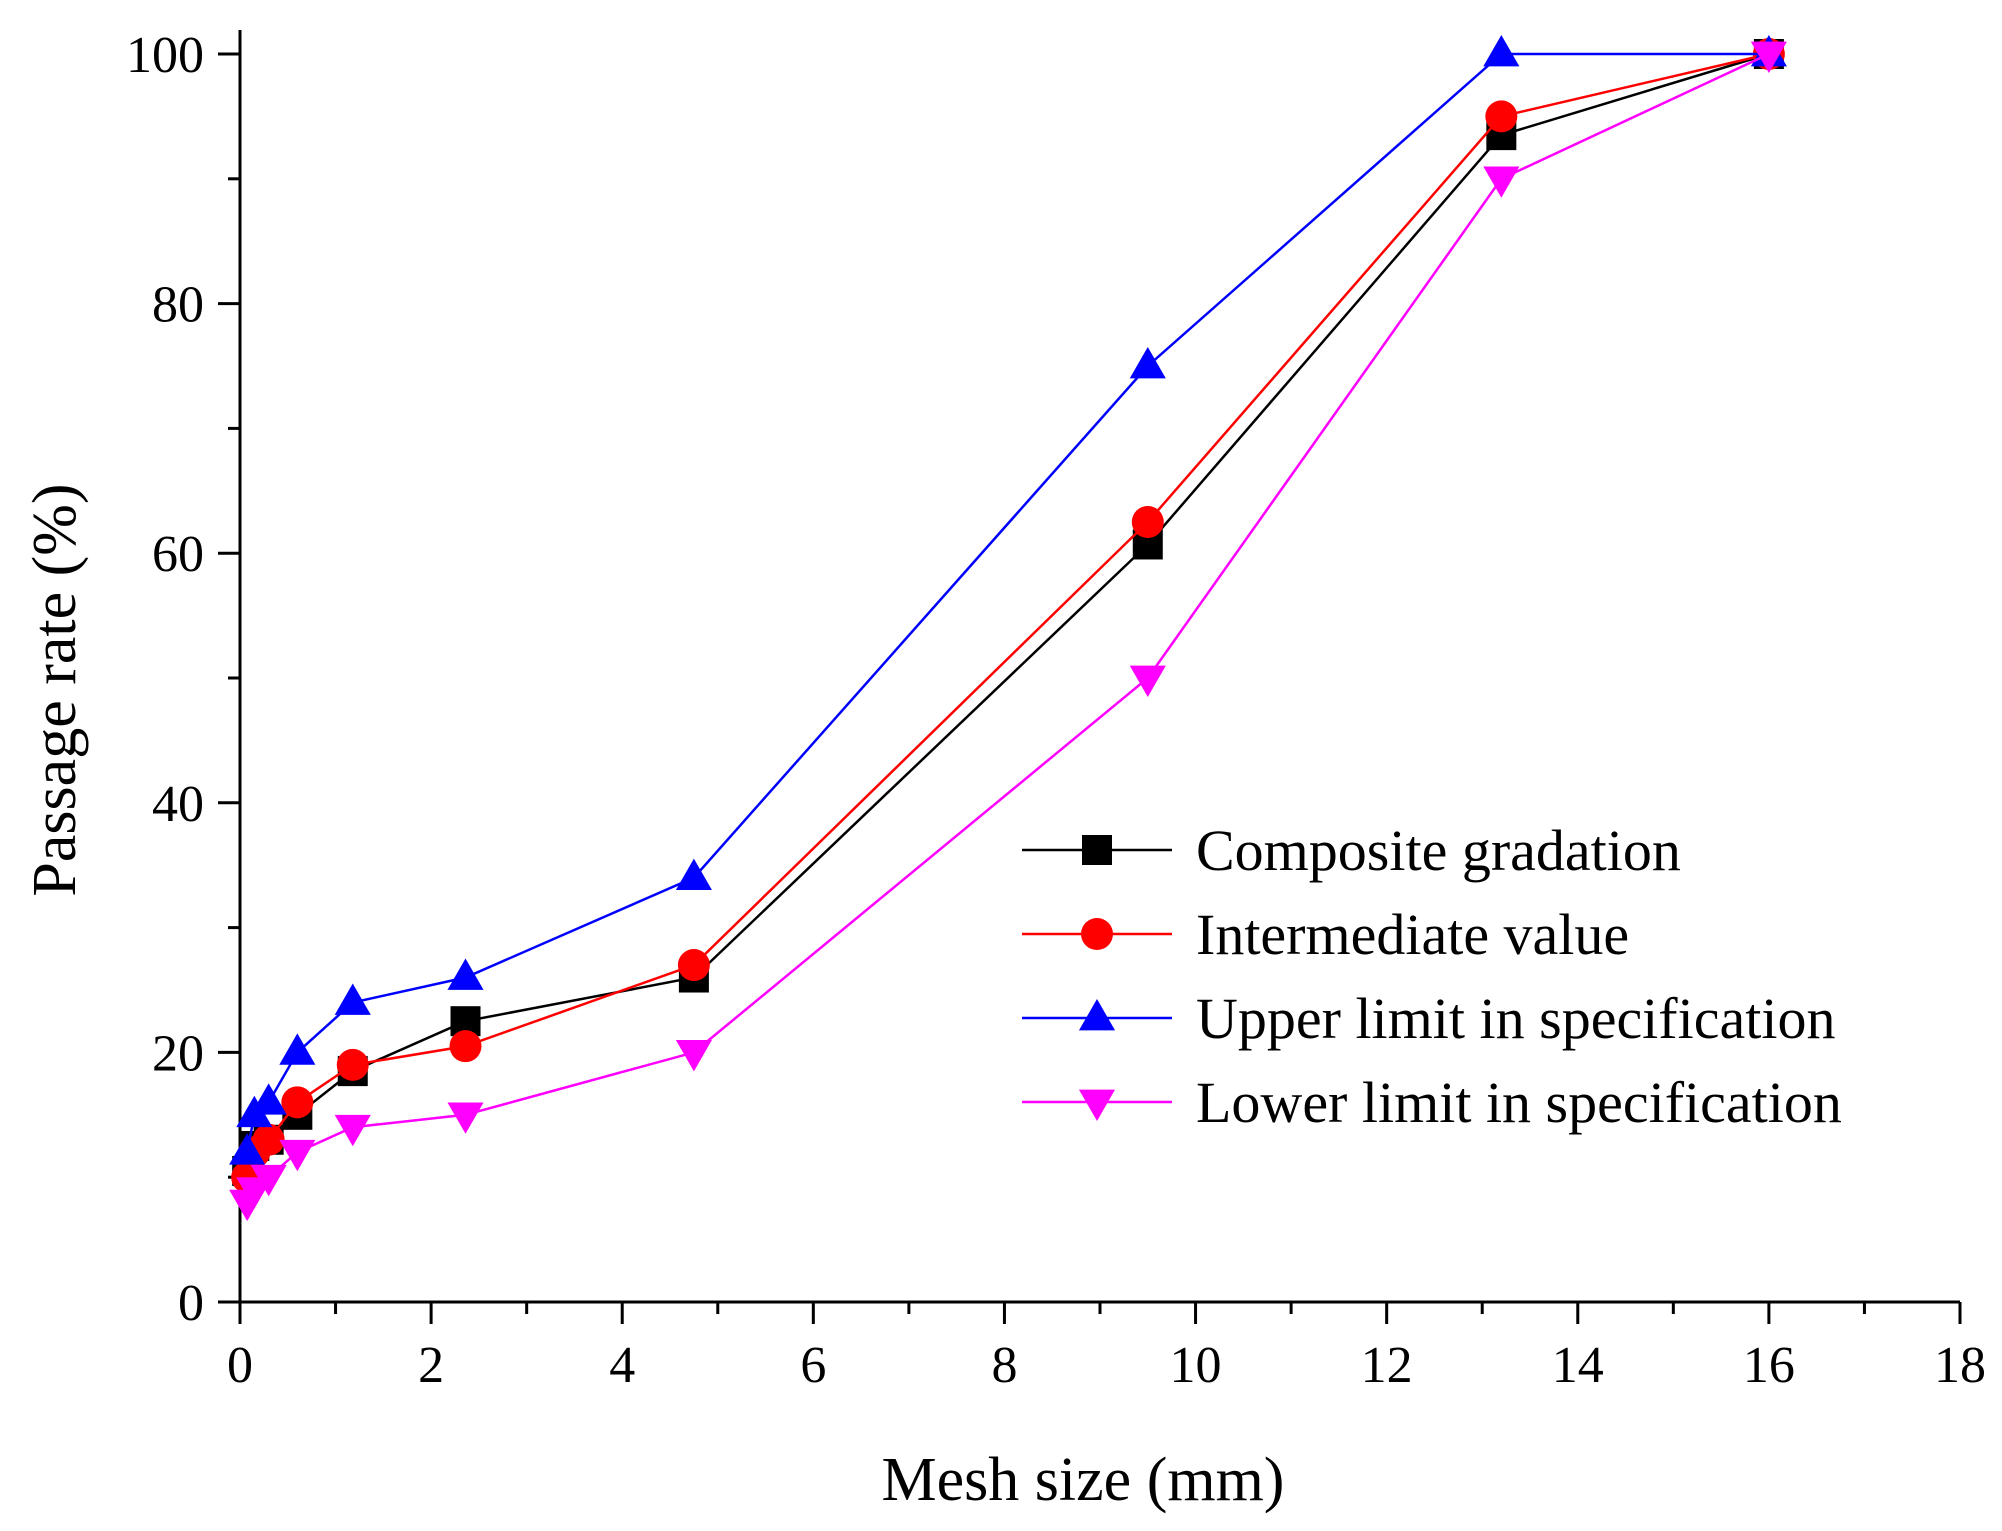 This screenshot has width=2002, height=1531. I want to click on legend-entry: Composite gradation, so click(1351, 850).